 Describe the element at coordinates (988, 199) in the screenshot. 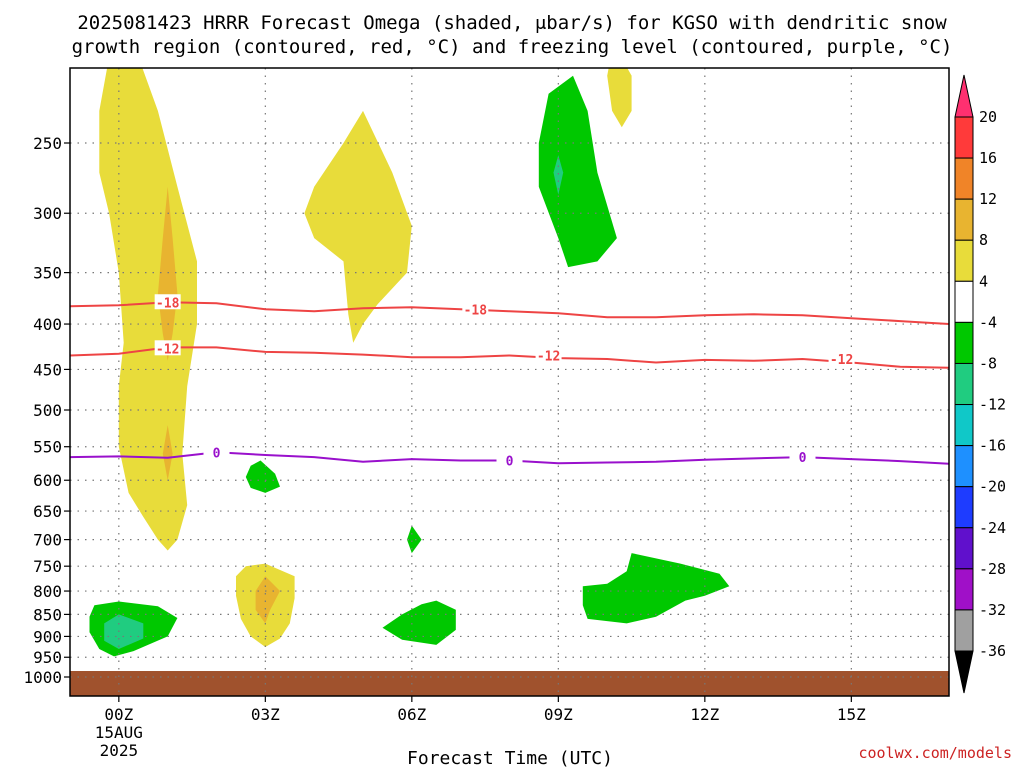

I see `colorbar-label-2: 12` at that location.